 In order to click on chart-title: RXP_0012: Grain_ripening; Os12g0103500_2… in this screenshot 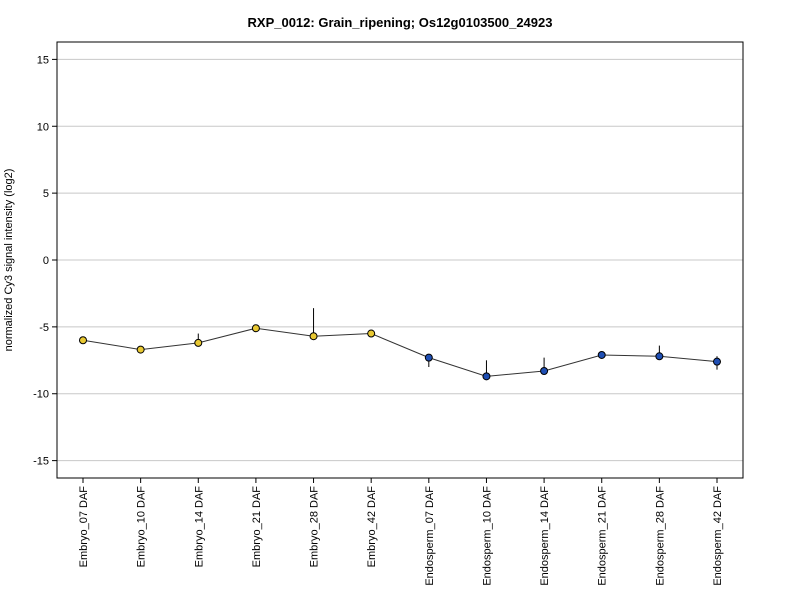, I will do `click(400, 22)`.